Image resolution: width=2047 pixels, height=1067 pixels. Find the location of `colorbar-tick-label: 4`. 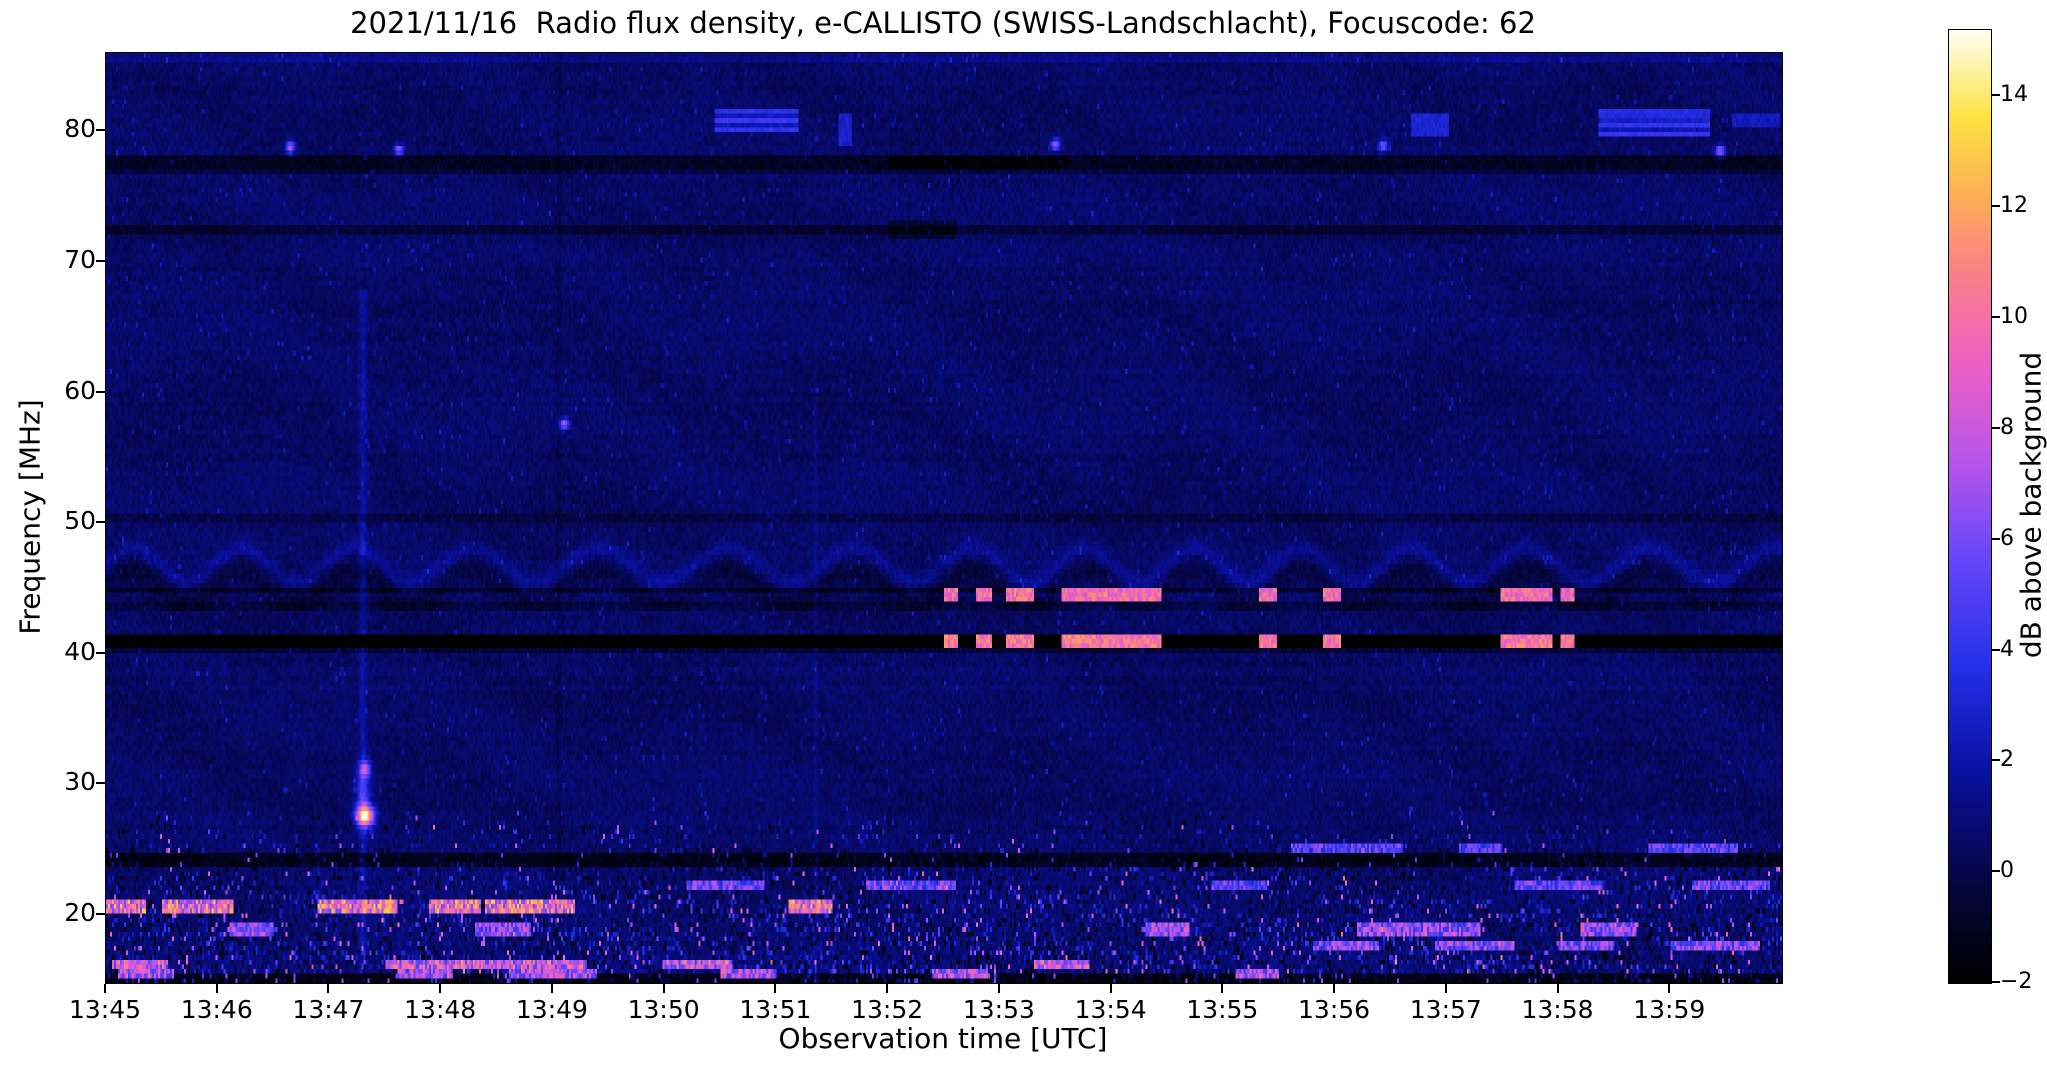

colorbar-tick-label: 4 is located at coordinates (2007, 649).